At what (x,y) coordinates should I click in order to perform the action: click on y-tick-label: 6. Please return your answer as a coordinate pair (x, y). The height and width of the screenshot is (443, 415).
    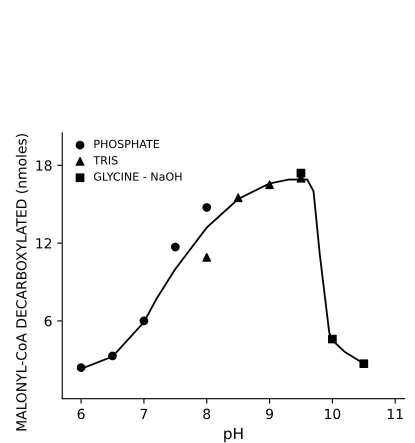
    Looking at the image, I should click on (48, 321).